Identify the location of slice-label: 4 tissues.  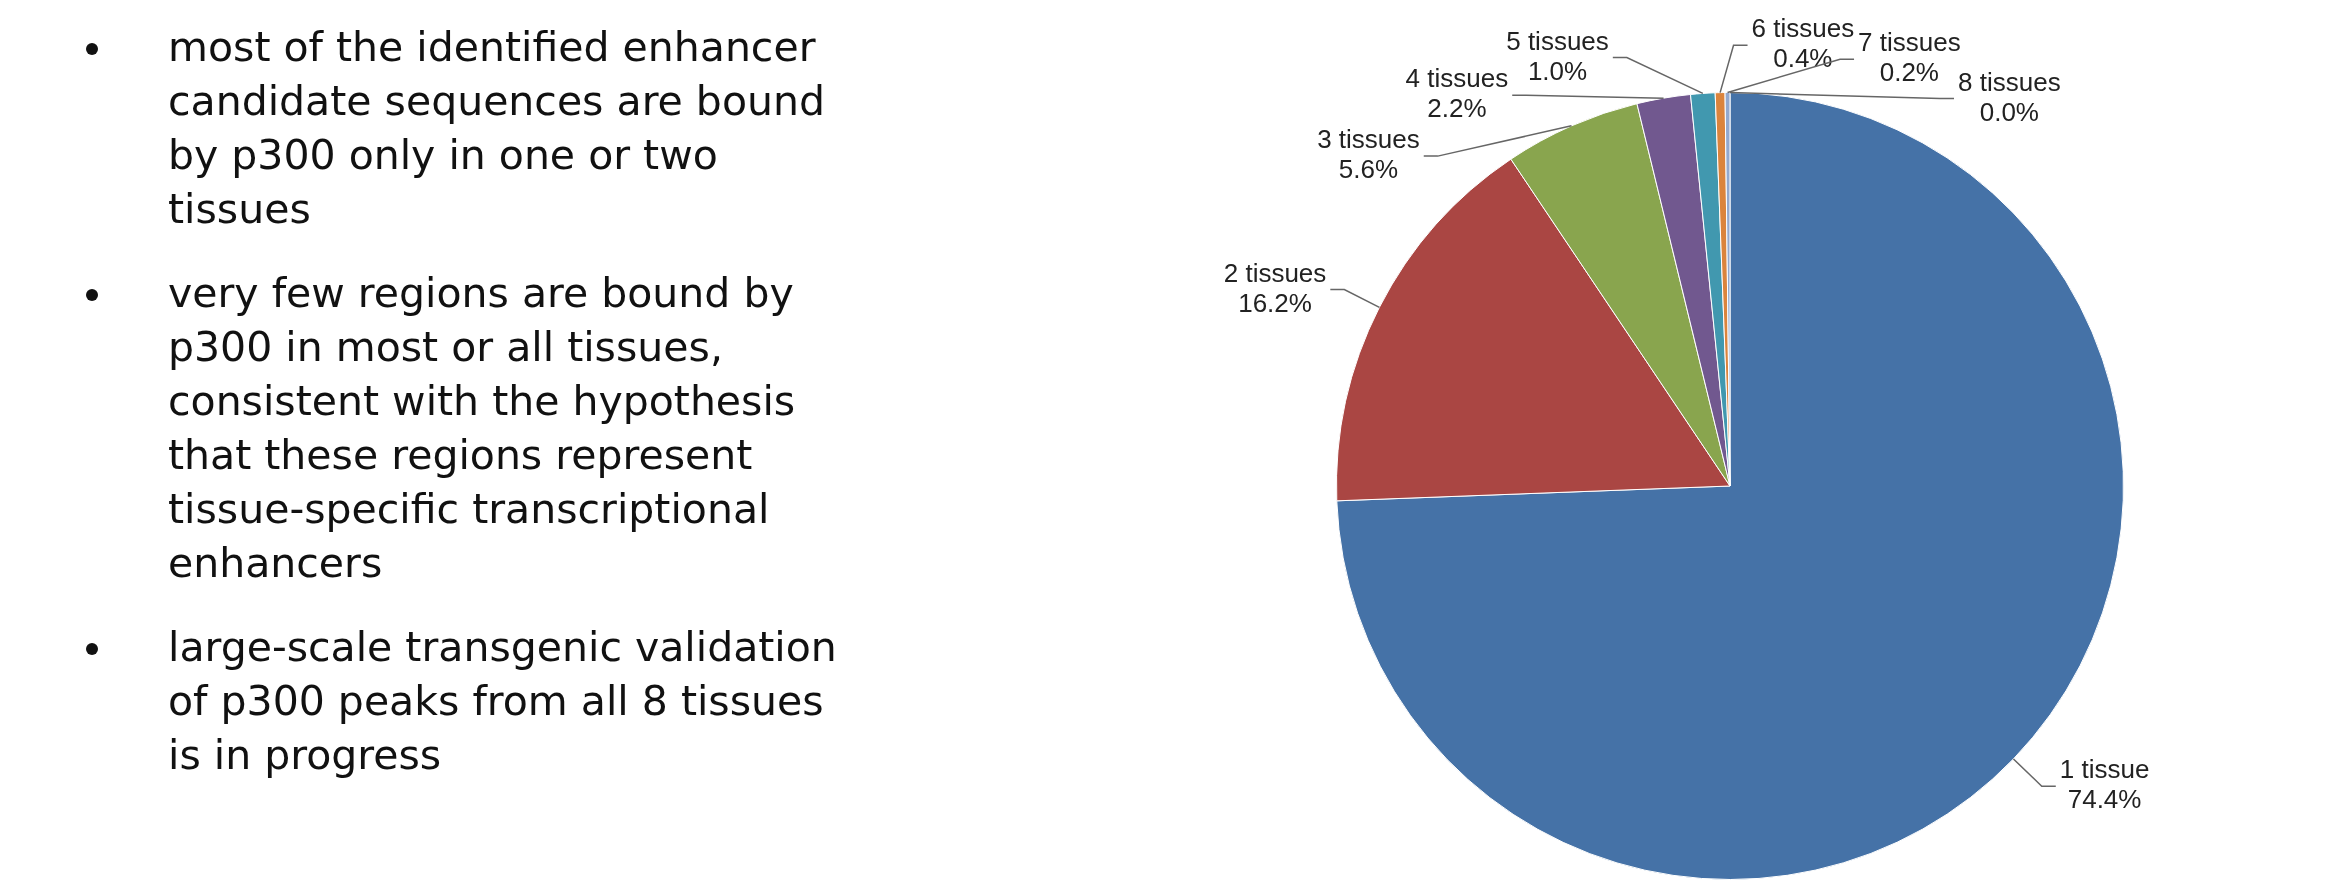
(1457, 78).